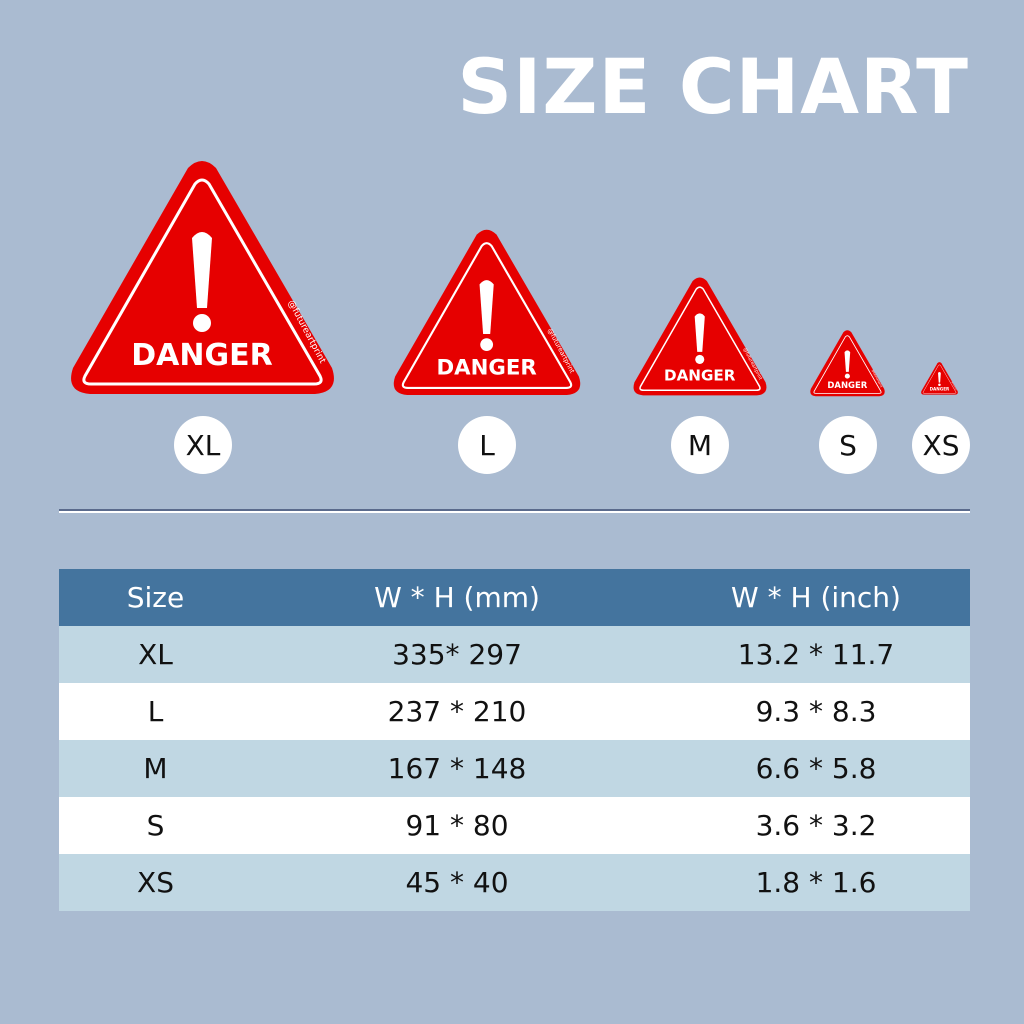 Image resolution: width=1024 pixels, height=1024 pixels. Describe the element at coordinates (713, 86) in the screenshot. I see `page-title: SIZE CHART` at that location.